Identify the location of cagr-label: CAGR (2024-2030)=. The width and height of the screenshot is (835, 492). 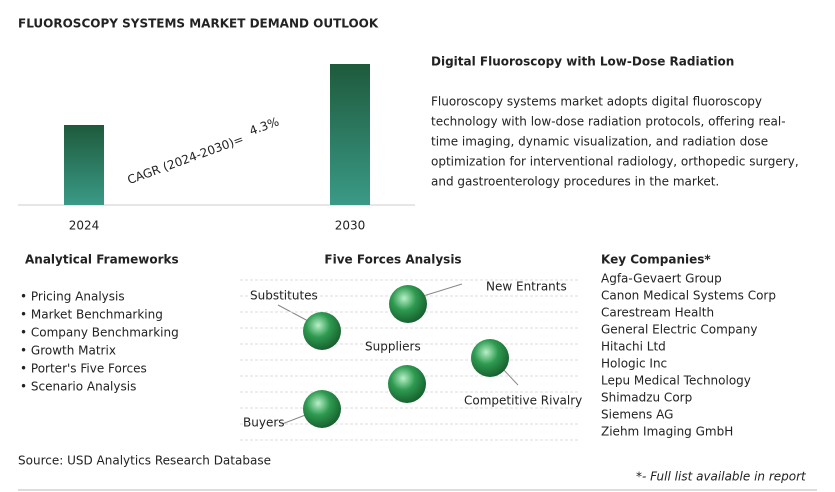
(185, 159).